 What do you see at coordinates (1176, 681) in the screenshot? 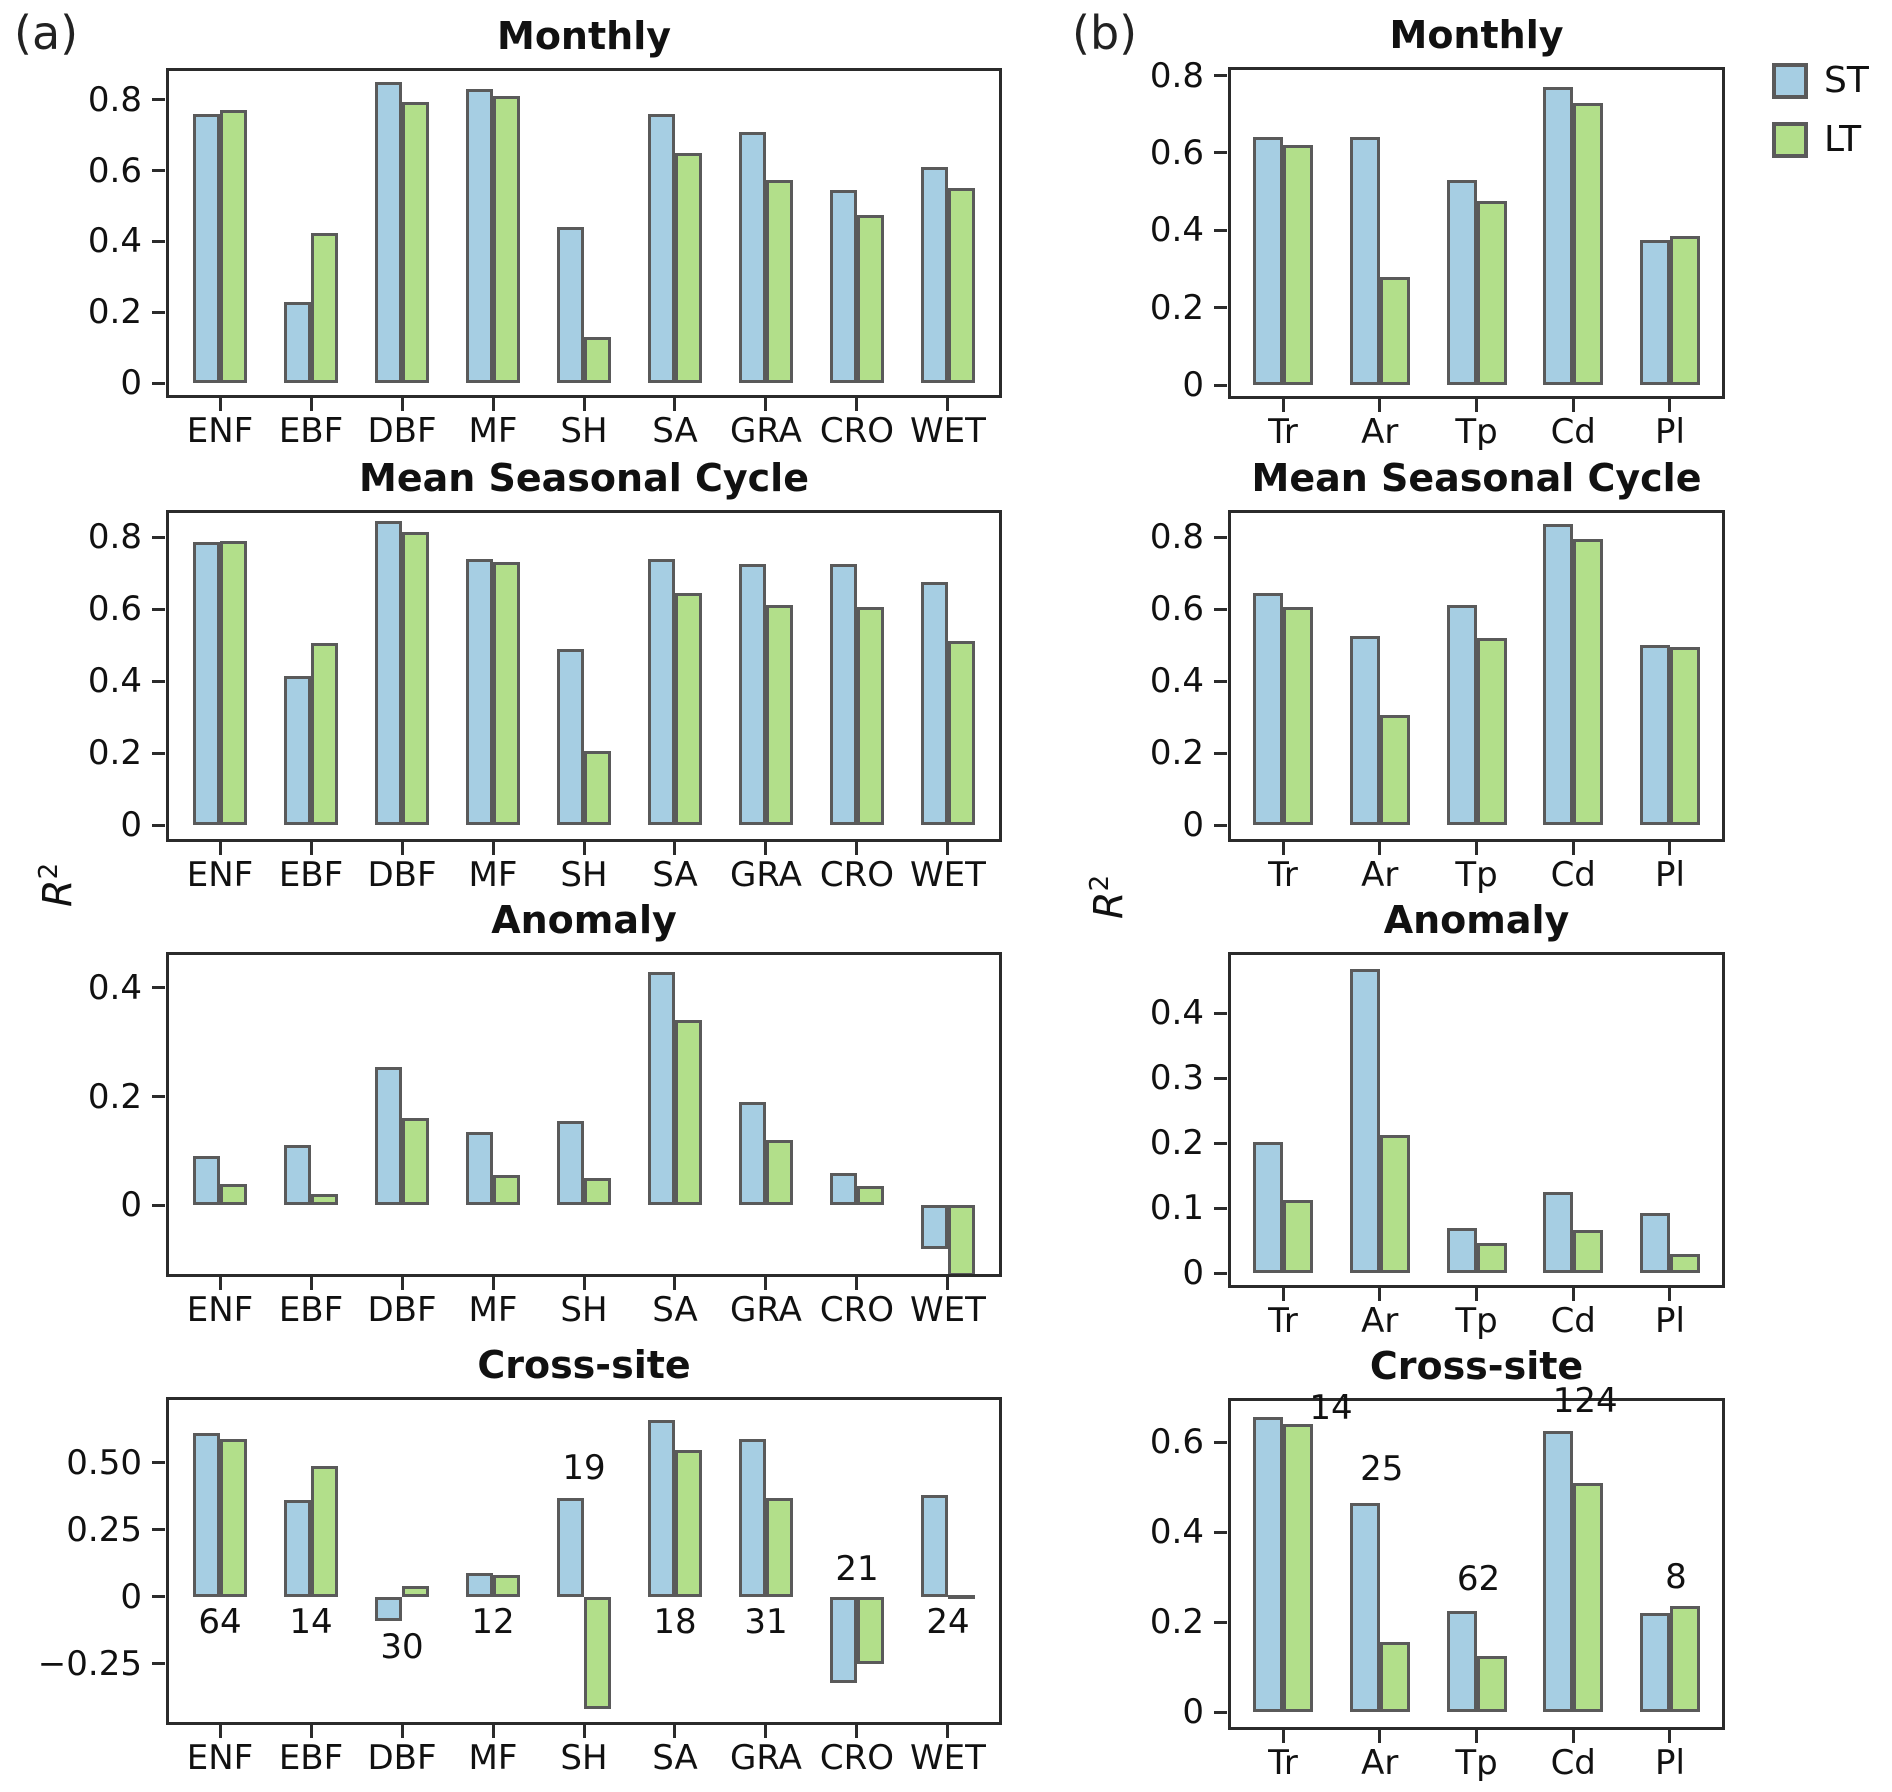
I see `y-tick-label: 0.4` at bounding box center [1176, 681].